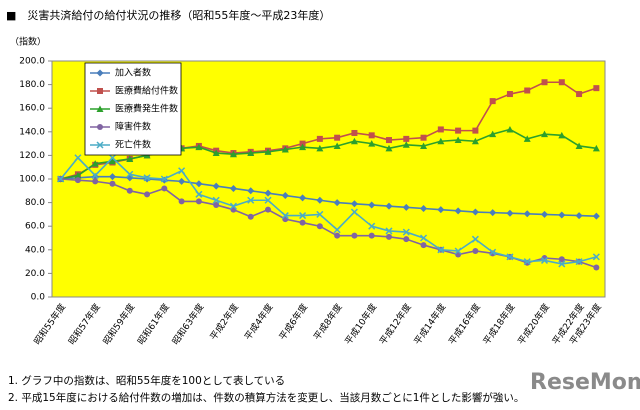 The image size is (640, 410). I want to click on legend-label: 加入者数, so click(133, 73).